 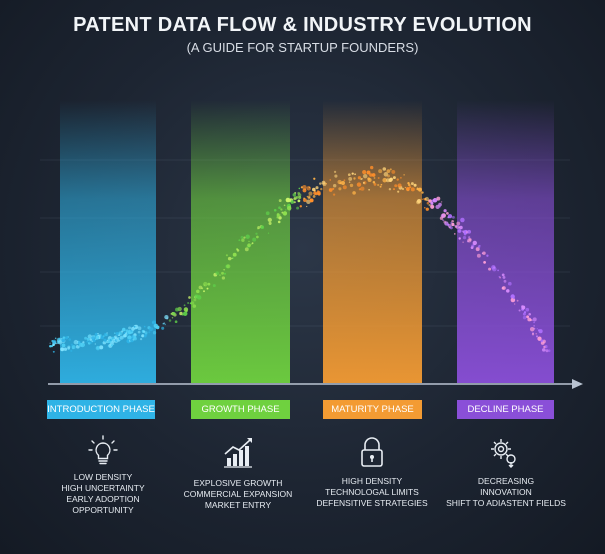 What do you see at coordinates (238, 453) in the screenshot?
I see `growth-chart-icon` at bounding box center [238, 453].